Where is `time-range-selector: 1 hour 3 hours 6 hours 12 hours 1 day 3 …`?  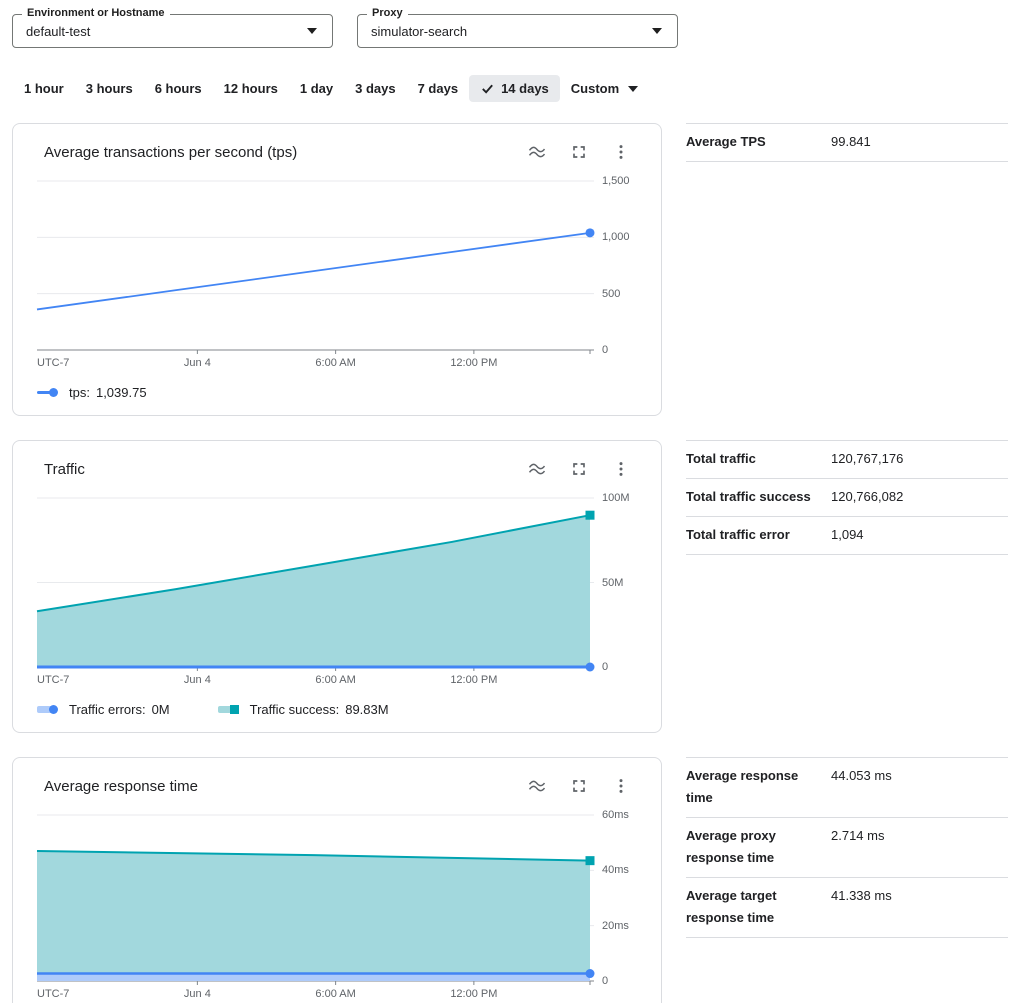
time-range-selector: 1 hour 3 hours 6 hours 12 hours 1 day 3 … is located at coordinates (512, 88).